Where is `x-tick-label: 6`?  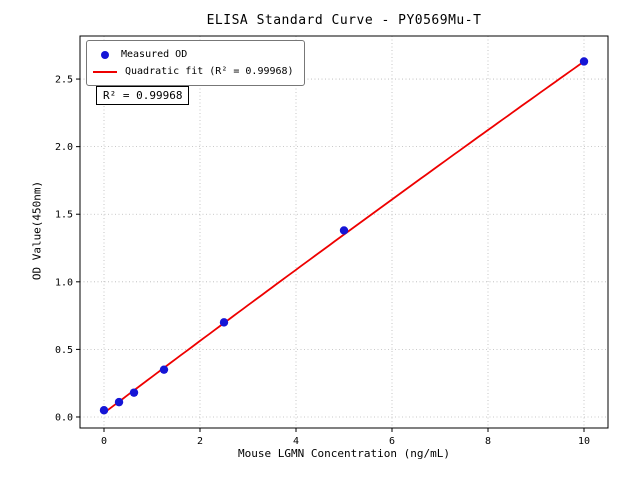
x-tick-label: 6 is located at coordinates (392, 441).